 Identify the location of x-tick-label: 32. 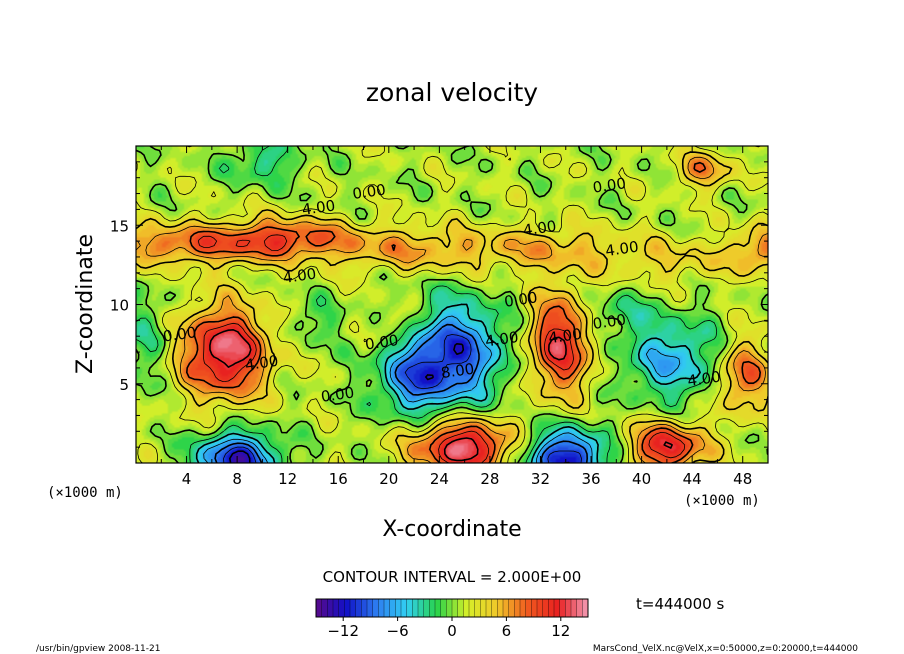
(540, 479).